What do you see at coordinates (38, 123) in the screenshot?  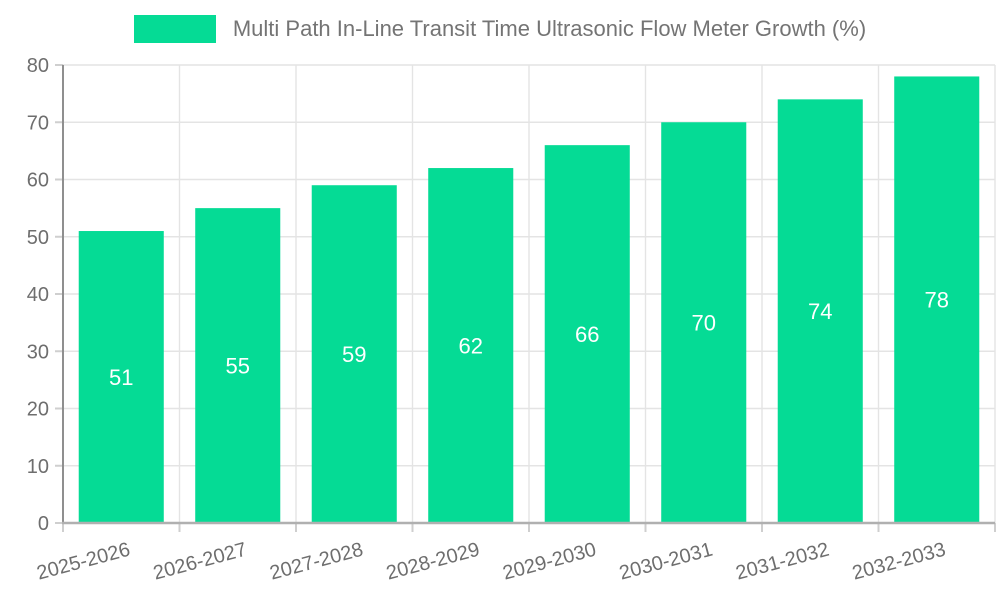 I see `y-tick-label: 70` at bounding box center [38, 123].